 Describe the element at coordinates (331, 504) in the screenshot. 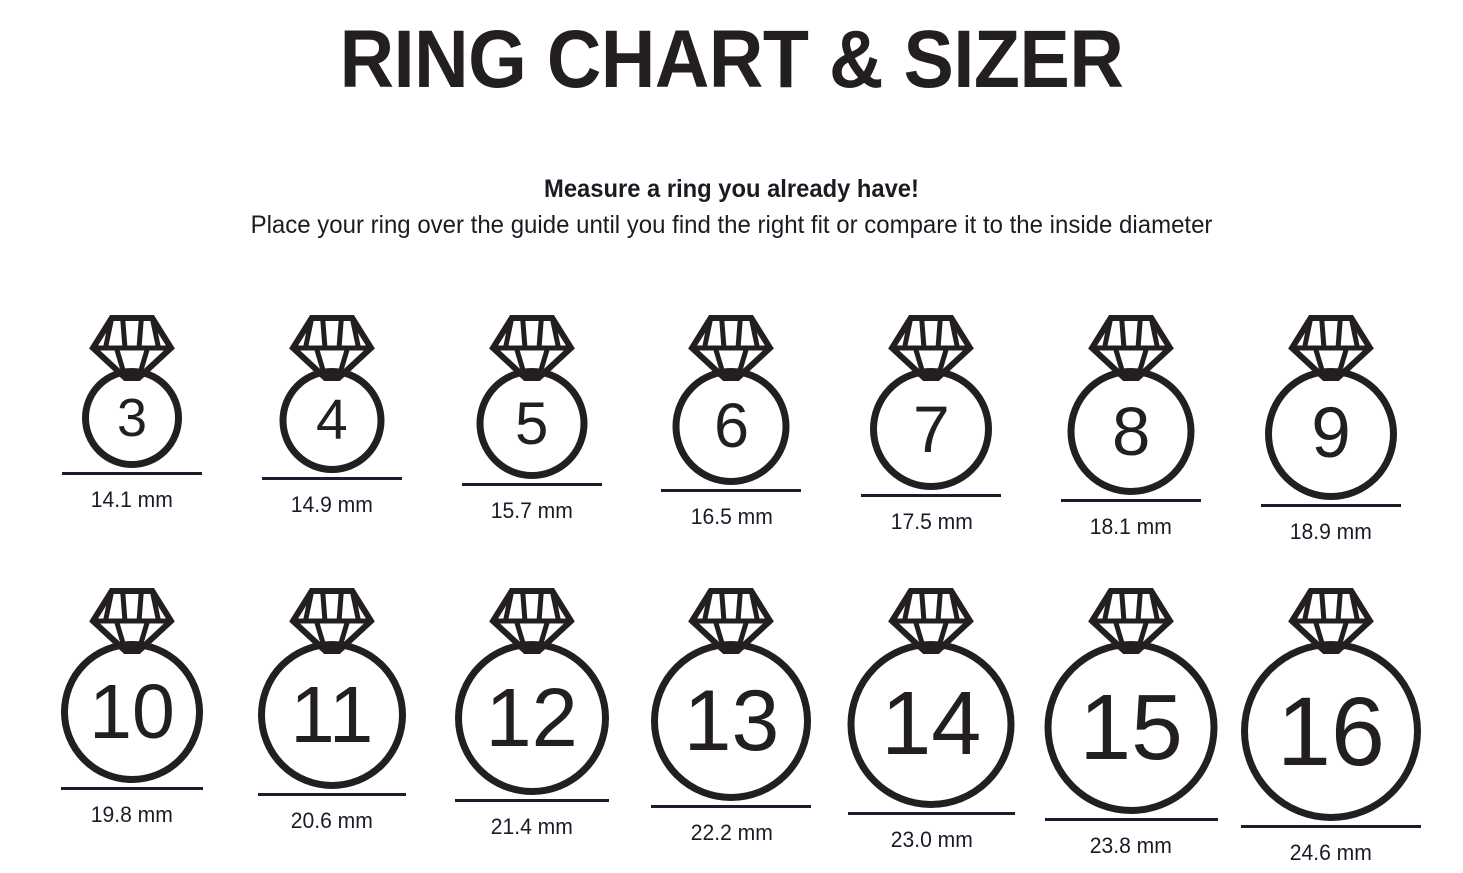

I see `diameter-label: 14.9 mm` at that location.